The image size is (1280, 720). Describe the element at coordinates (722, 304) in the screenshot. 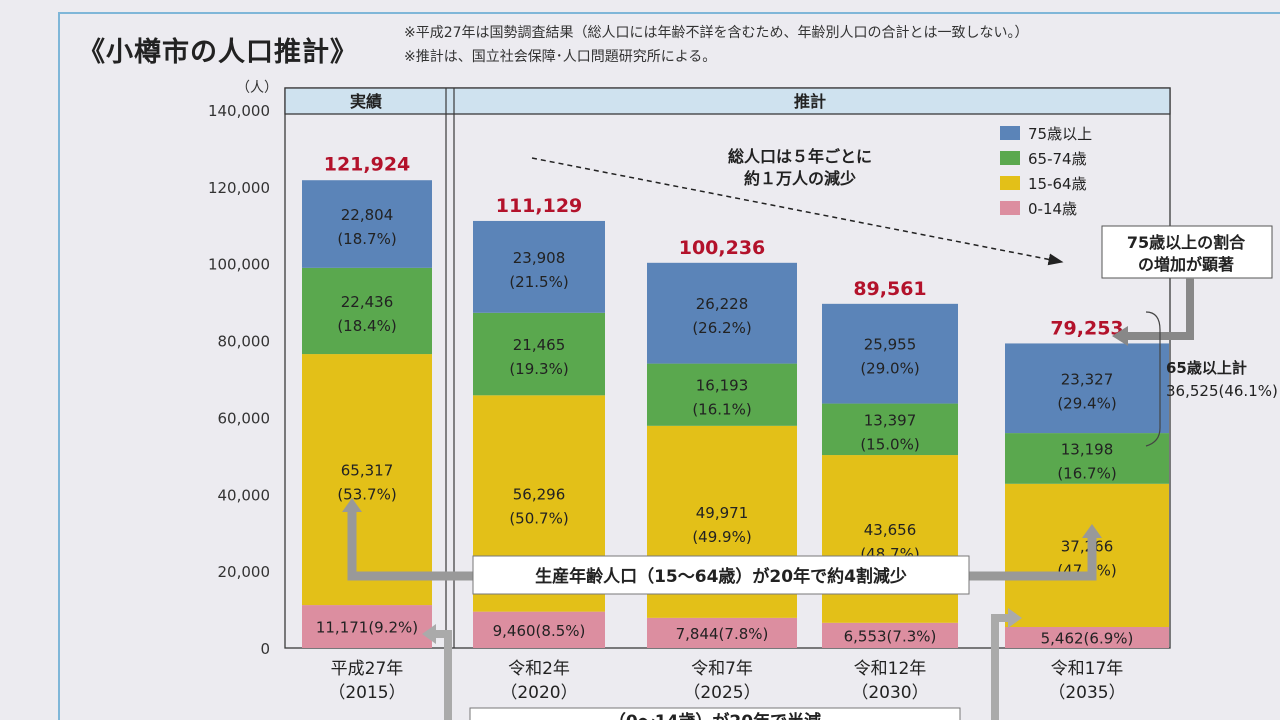

I see `segment-value-75plus: 26,228` at that location.